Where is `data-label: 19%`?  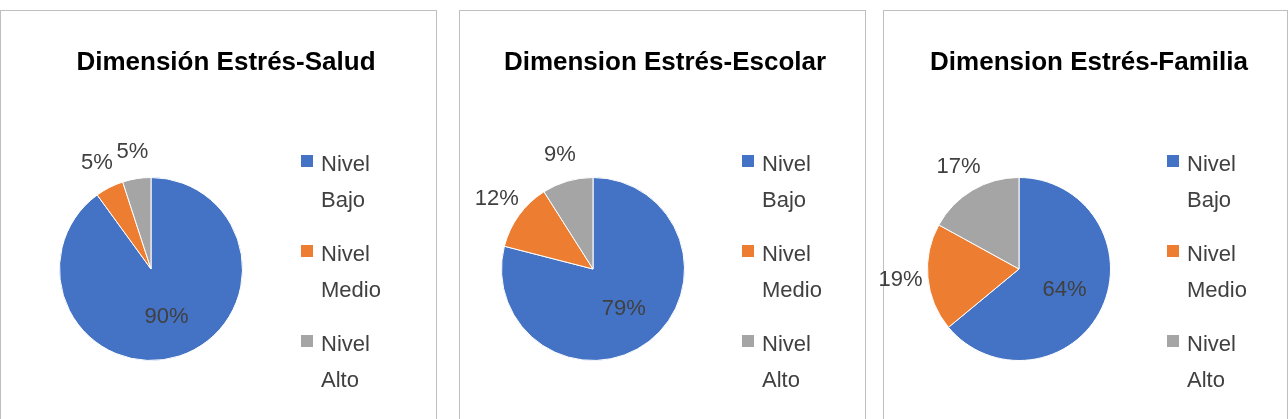
data-label: 19% is located at coordinates (900, 279).